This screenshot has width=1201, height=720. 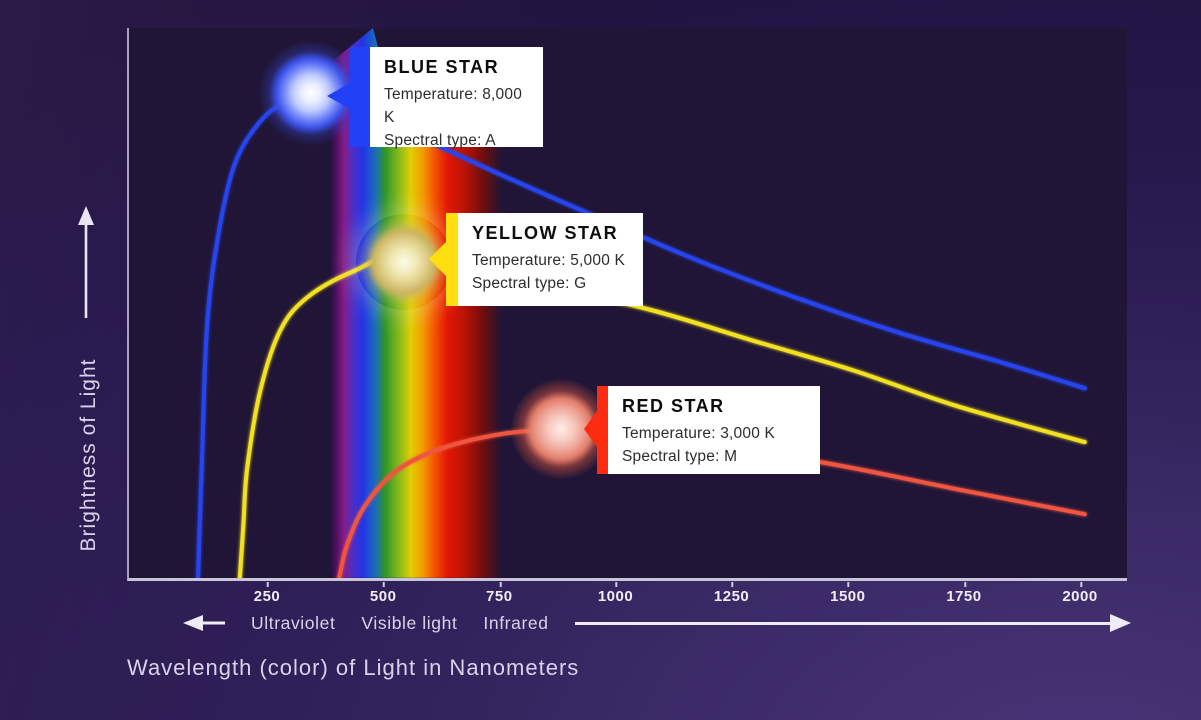 I want to click on callout-spectral-type: Spectral type: M, so click(x=680, y=456).